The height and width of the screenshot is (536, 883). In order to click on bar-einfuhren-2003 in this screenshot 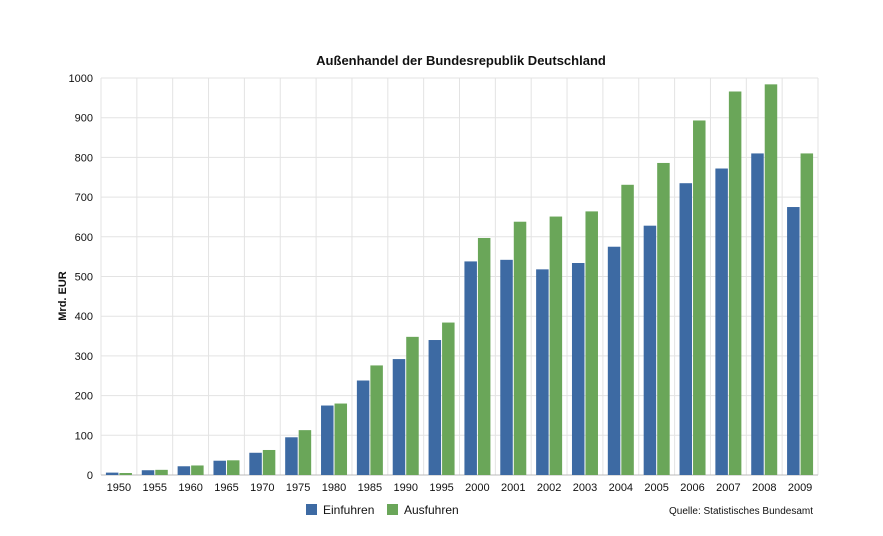, I will do `click(578, 369)`.